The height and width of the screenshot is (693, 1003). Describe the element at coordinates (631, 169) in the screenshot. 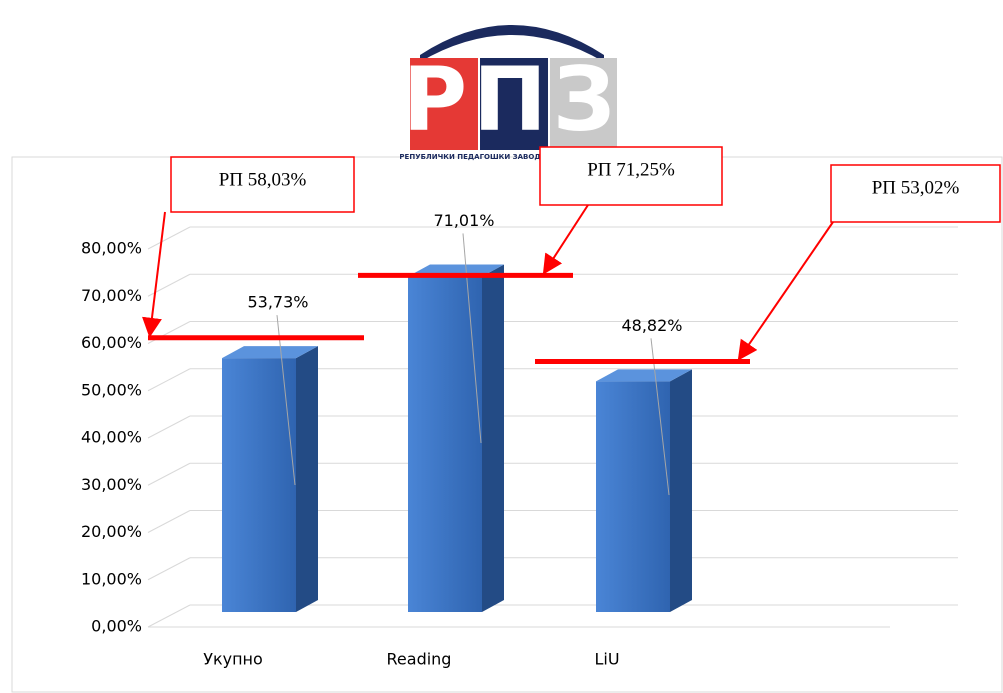

I see `annotation-text: РП 71,25%` at that location.